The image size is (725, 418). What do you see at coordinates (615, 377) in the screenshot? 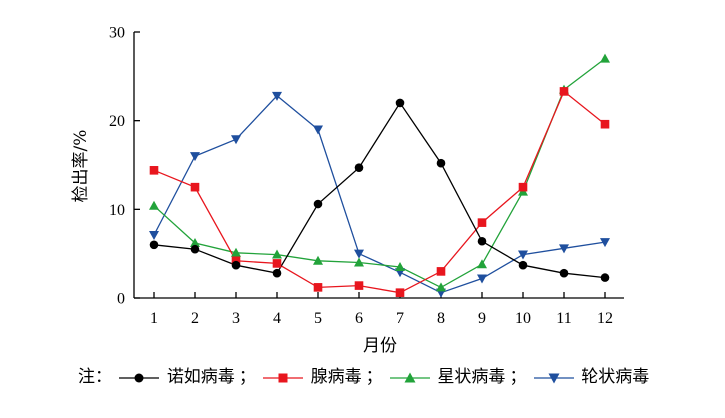
I see `legend-label-rotavirus: 轮状病毒` at bounding box center [615, 377].